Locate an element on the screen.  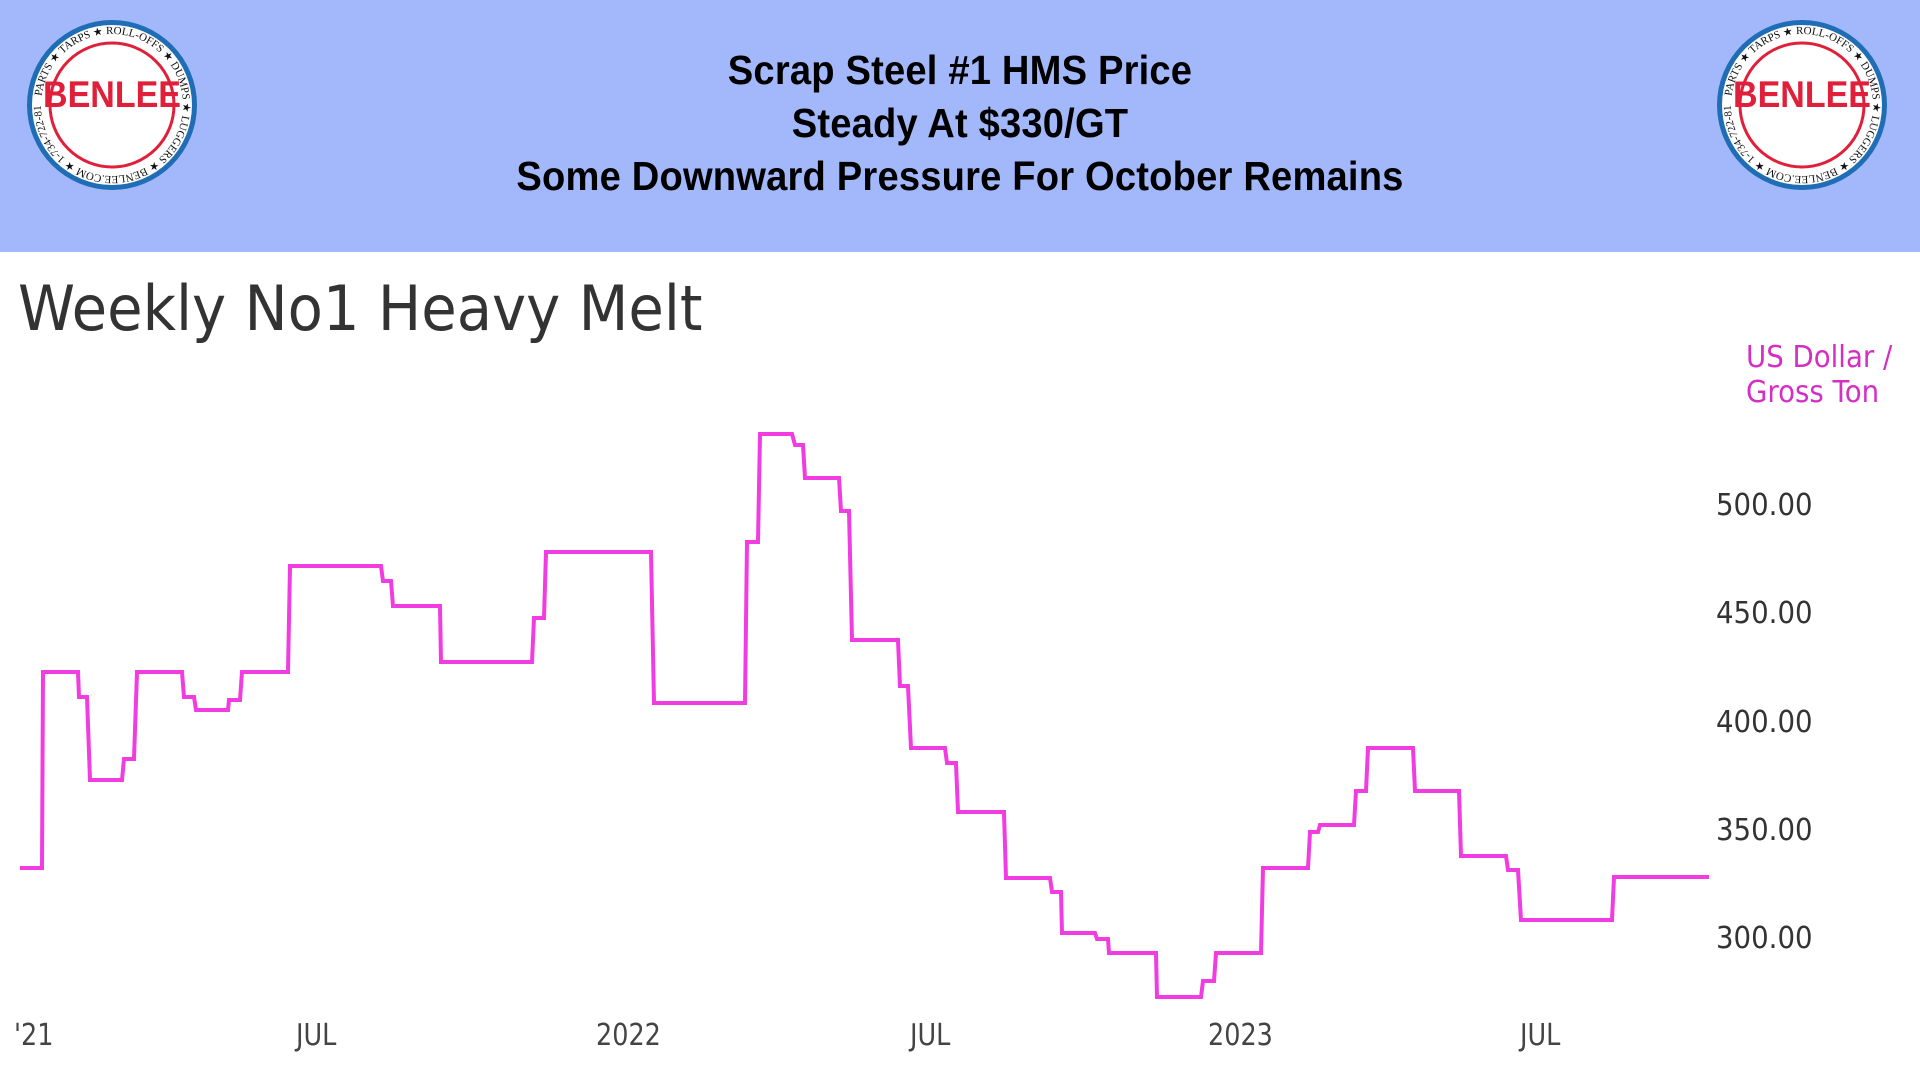
x-tick-jul-2023: JUL is located at coordinates (1540, 1035).